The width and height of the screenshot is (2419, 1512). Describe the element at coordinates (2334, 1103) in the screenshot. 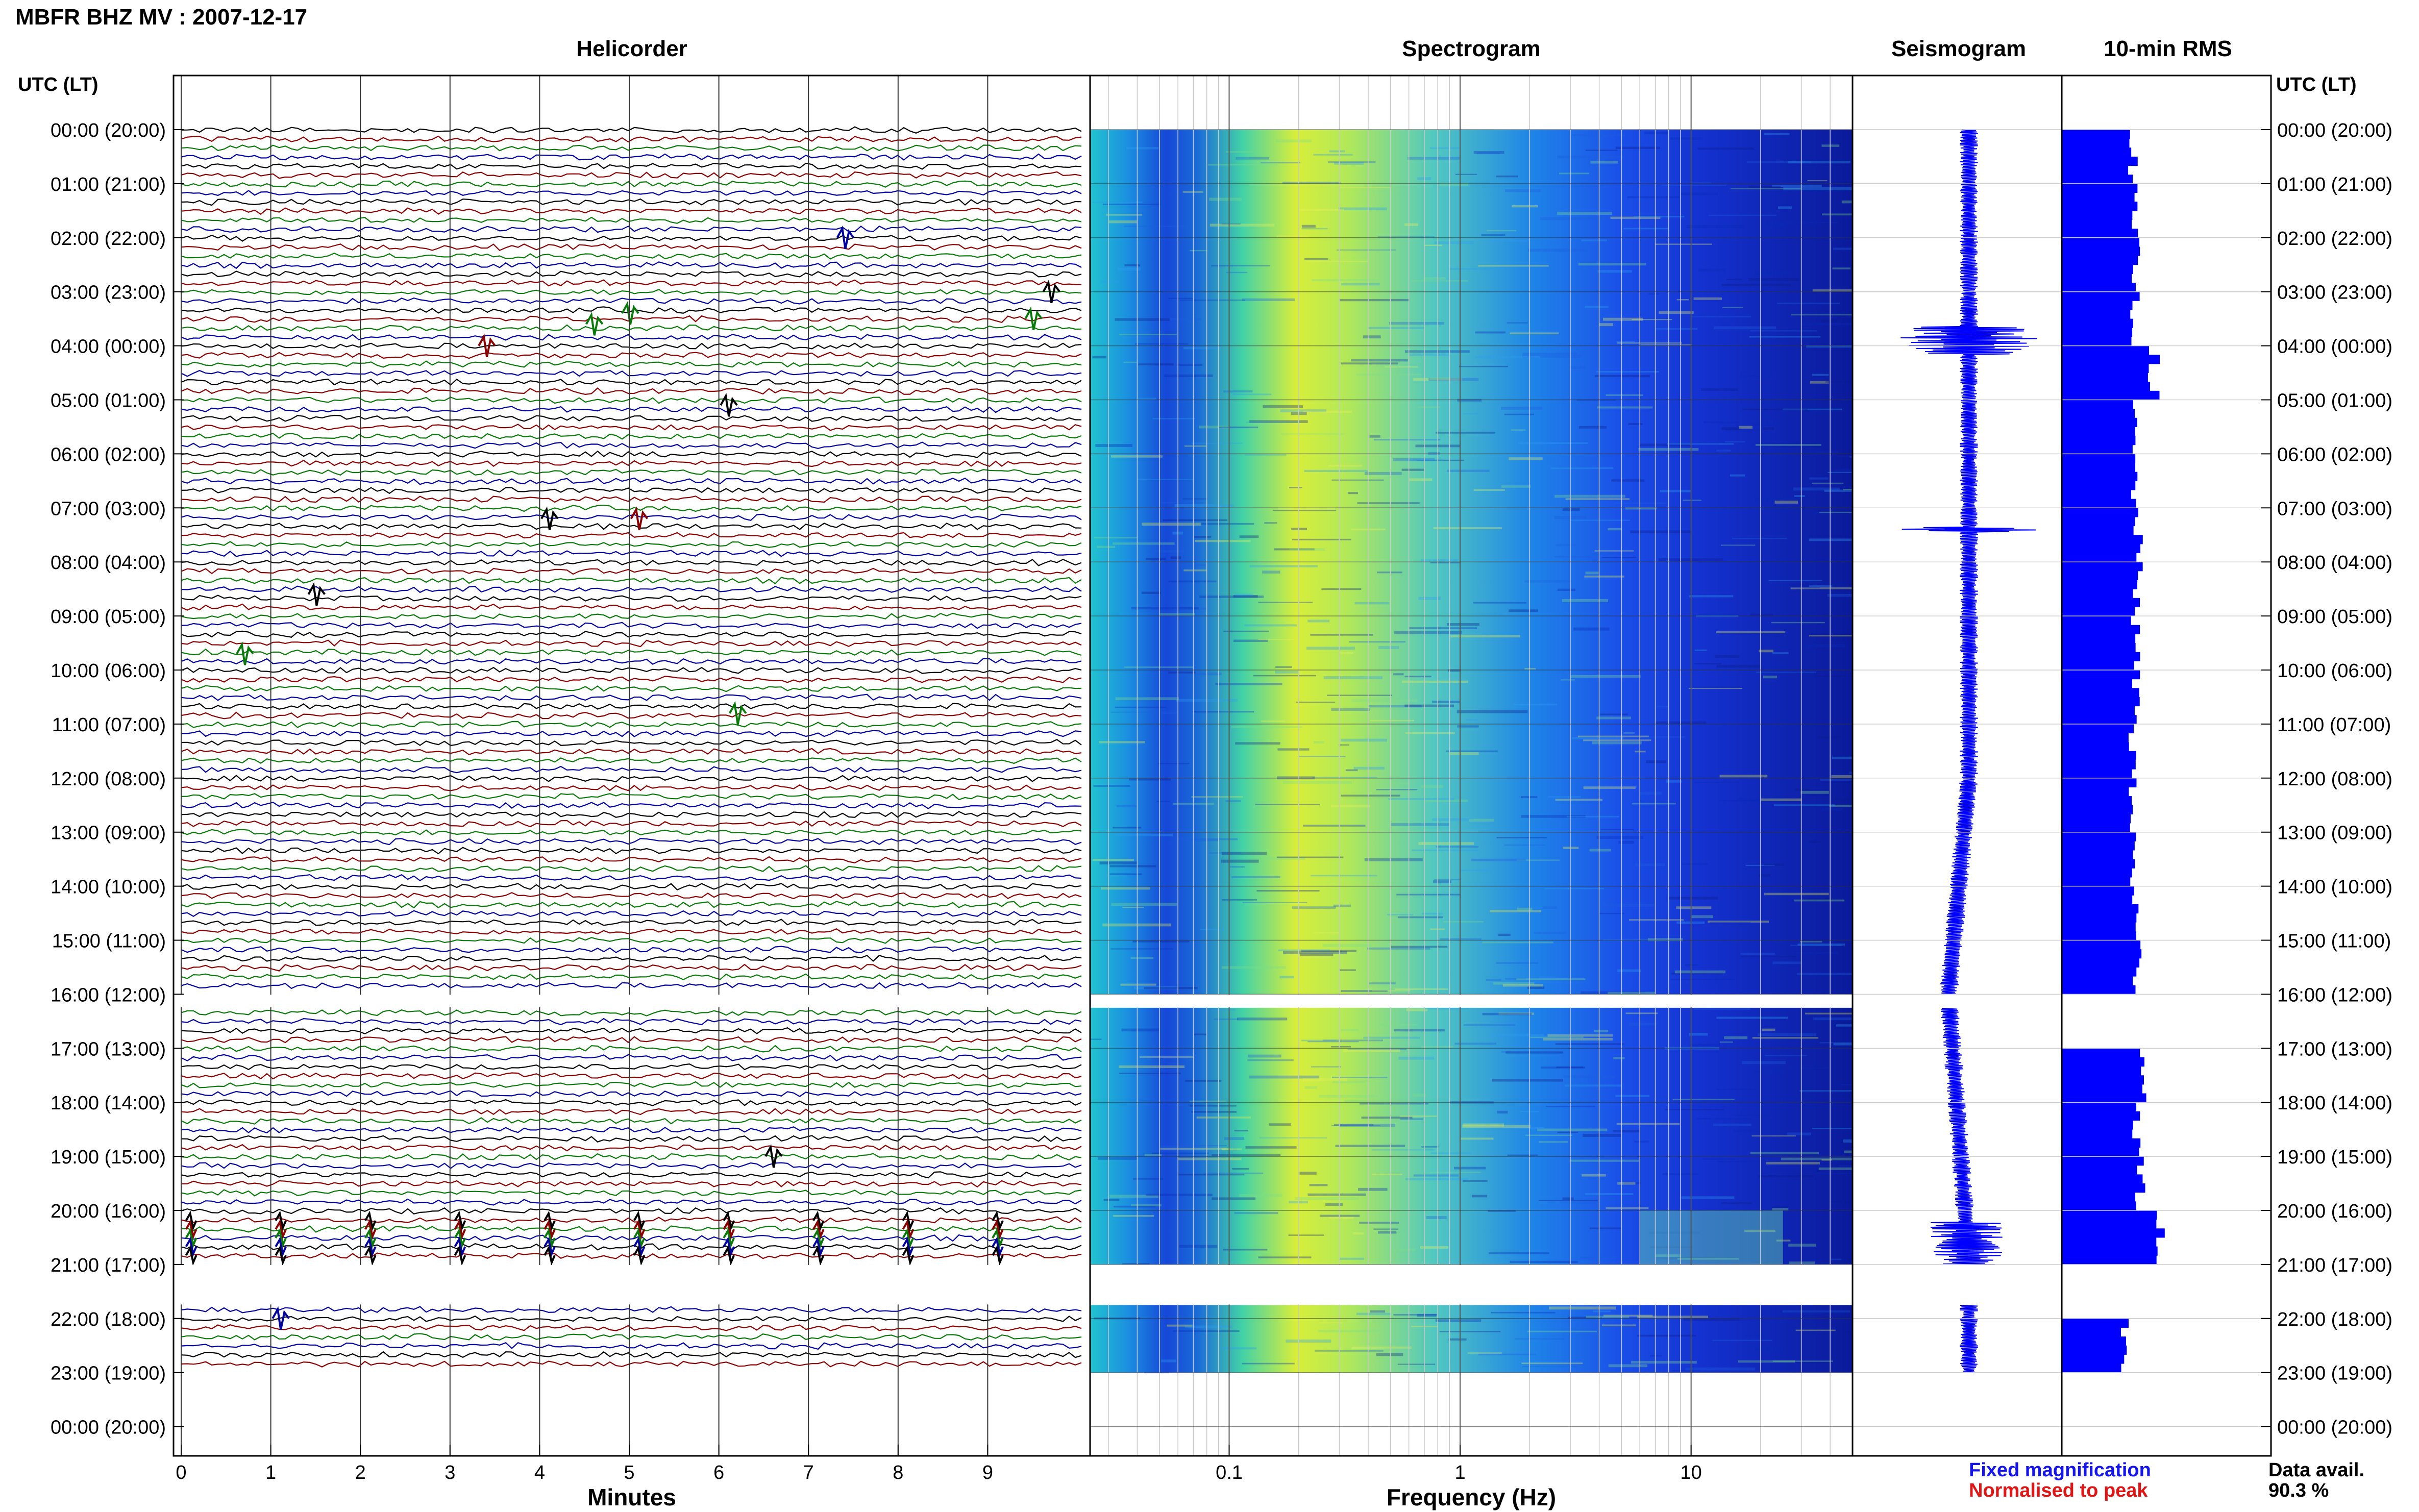

I see `time-label-right: 18:00 (14:00)` at that location.